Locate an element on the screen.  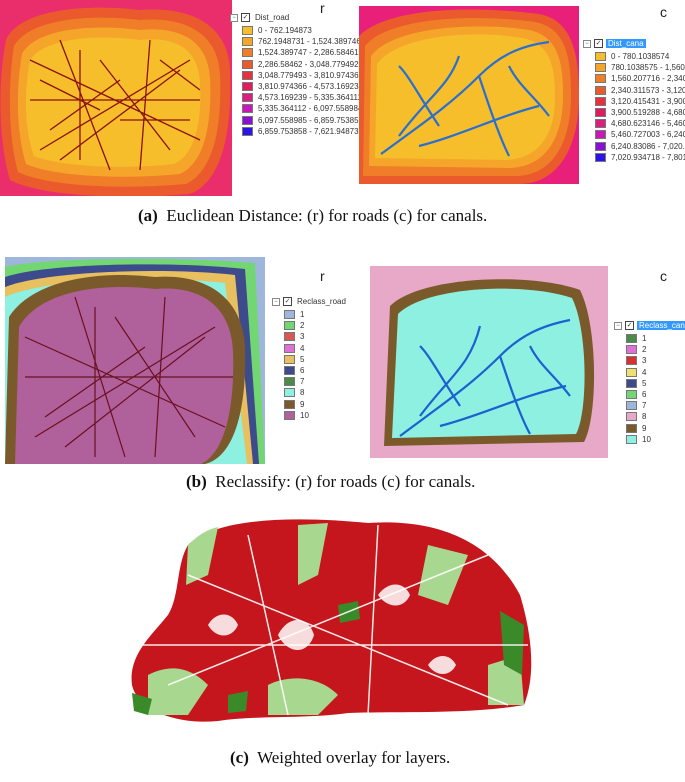
legend-class-row: 4,573.169239 - 5,335.364111 is located at coordinates (296, 97).